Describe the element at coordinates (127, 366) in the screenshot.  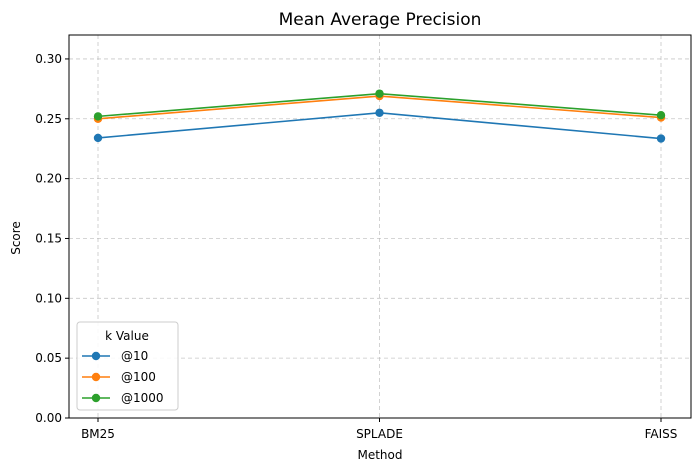
I see `legend: k Value @10 @100 @1000` at that location.